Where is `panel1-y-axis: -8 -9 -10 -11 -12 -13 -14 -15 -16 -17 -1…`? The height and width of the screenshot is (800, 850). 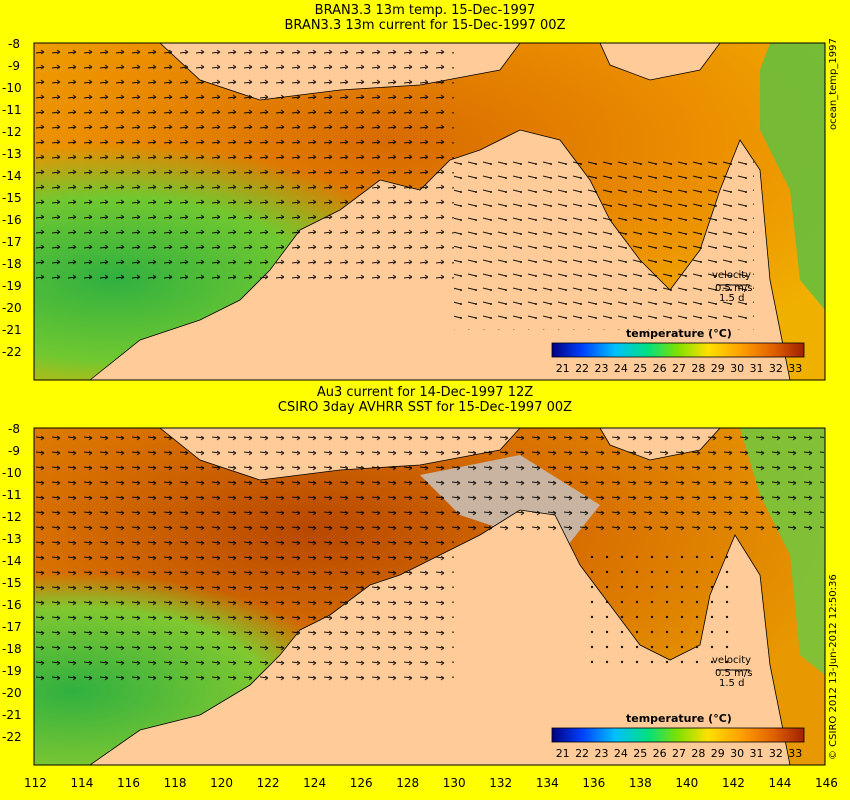 panel1-y-axis: -8 -9 -10 -11 -12 -13 -14 -15 -16 -17 -1… is located at coordinates (12, 198).